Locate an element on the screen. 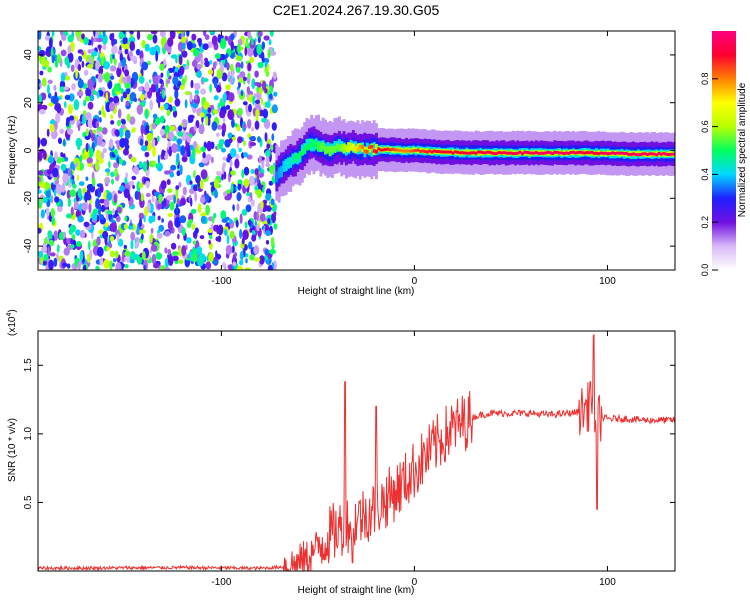 The image size is (750, 600). snr-multiplier-exp: 4 is located at coordinates (9, 315).